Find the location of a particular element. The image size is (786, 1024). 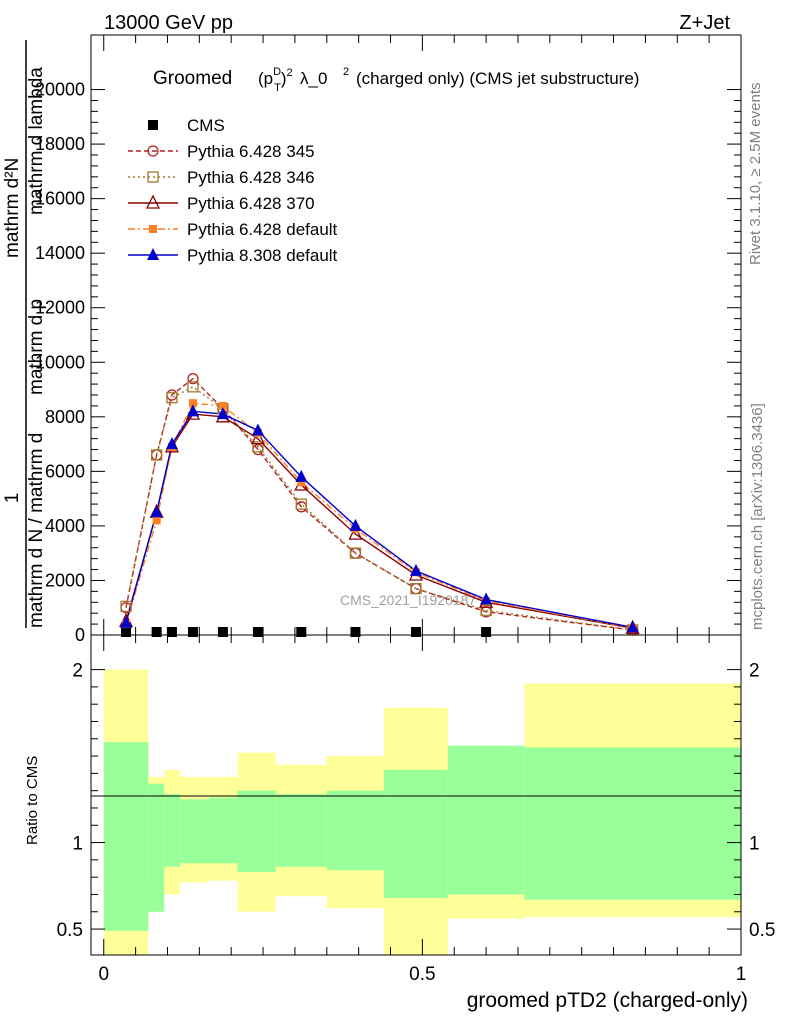

ratio-y-tick-label: 2 is located at coordinates (77, 671).